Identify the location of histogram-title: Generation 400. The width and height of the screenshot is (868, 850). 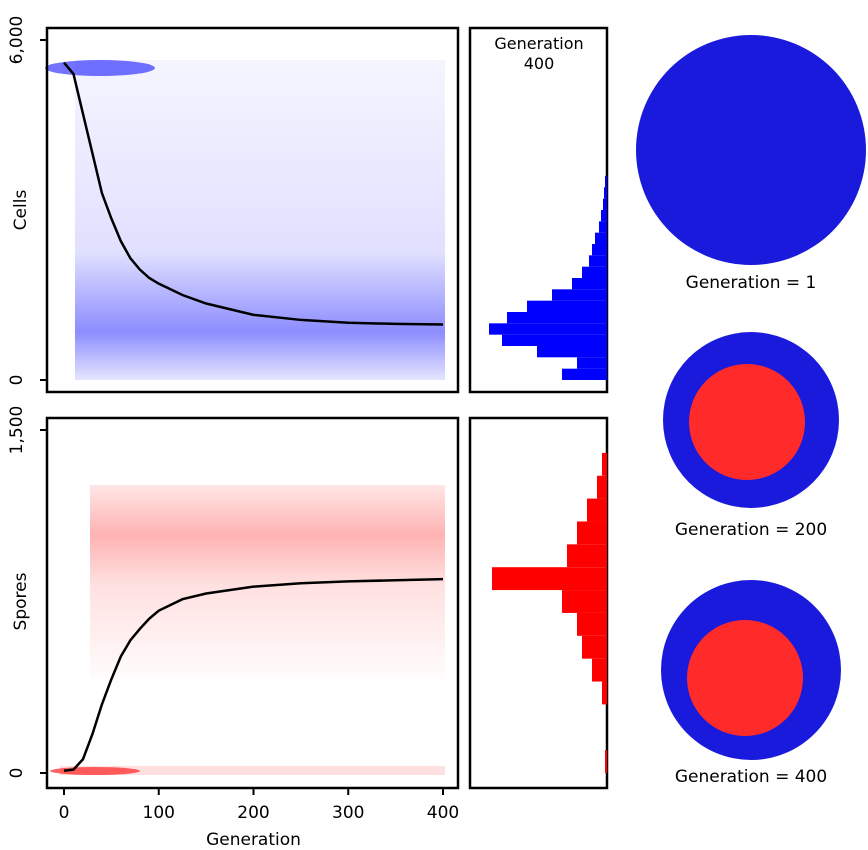
(539, 53).